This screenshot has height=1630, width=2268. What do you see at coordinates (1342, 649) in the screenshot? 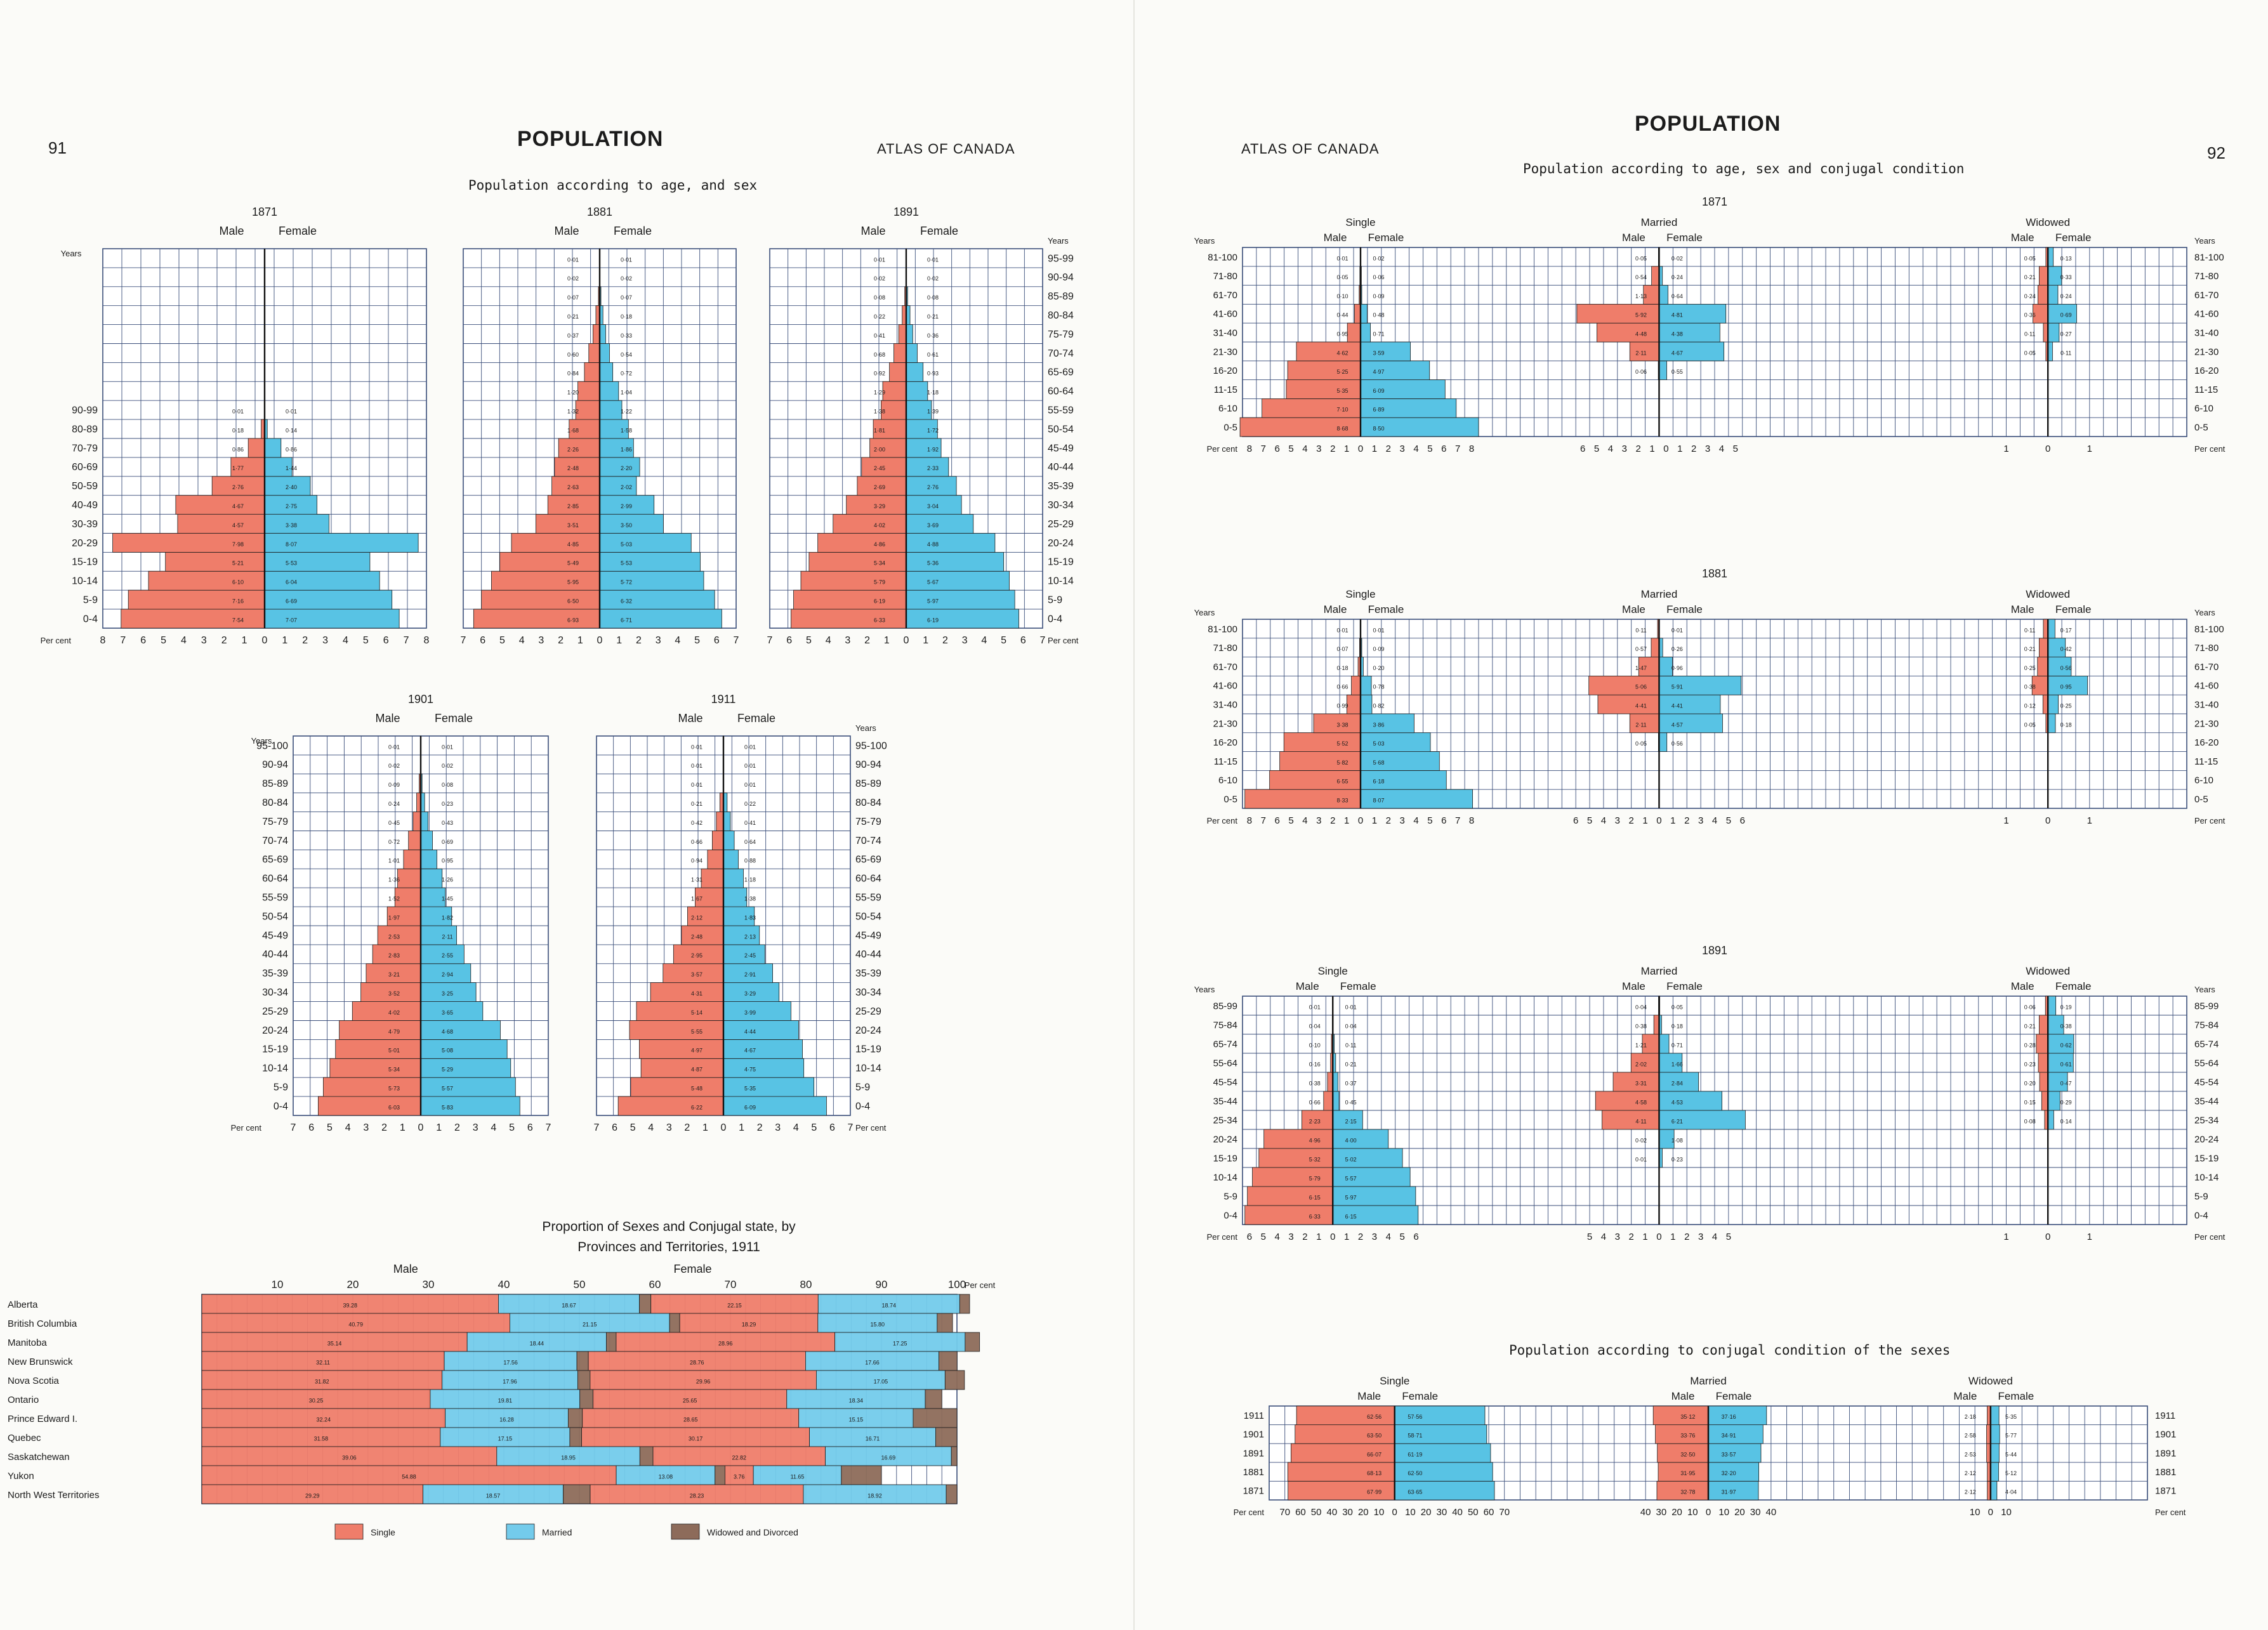
I see `c1881-single-male-label: 0·07` at bounding box center [1342, 649].